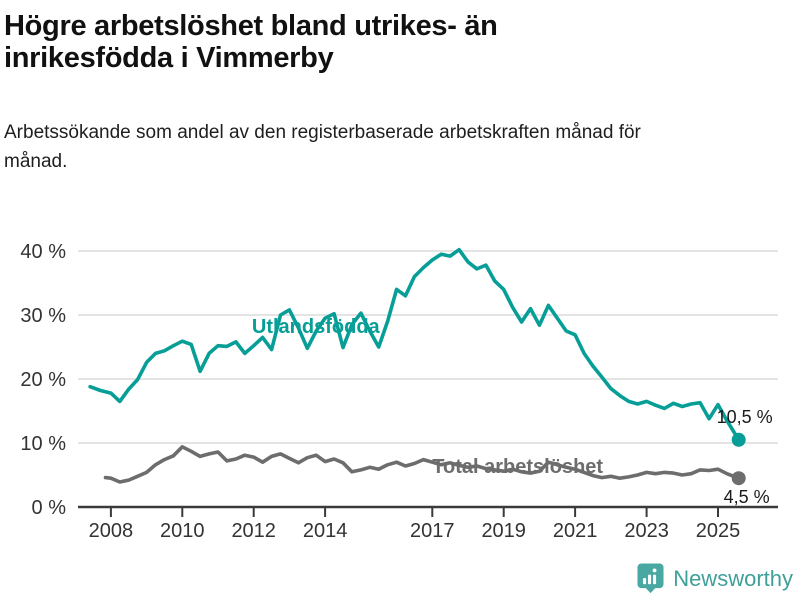  I want to click on x-axis-tick-label: 2019, so click(503, 531).